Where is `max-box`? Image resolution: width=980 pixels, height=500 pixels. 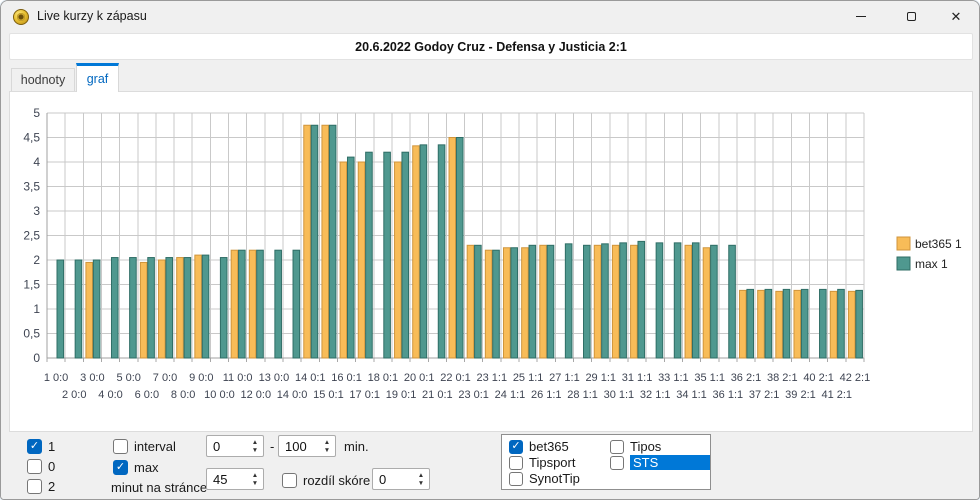 max-box is located at coordinates (120, 467).